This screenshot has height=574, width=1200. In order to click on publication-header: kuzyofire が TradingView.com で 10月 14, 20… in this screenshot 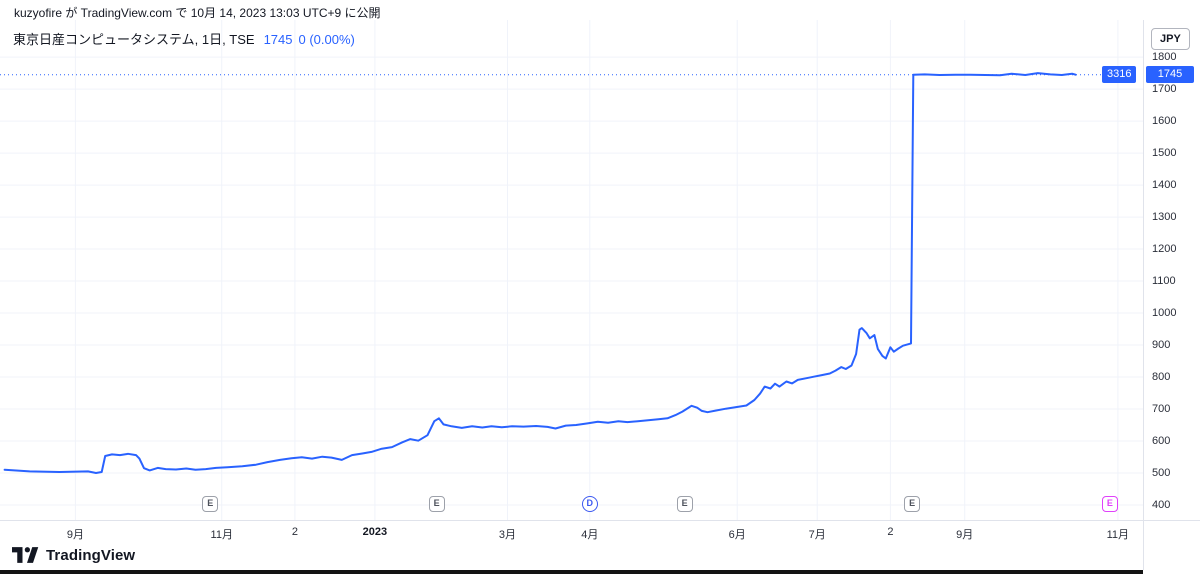, I will do `click(197, 13)`.